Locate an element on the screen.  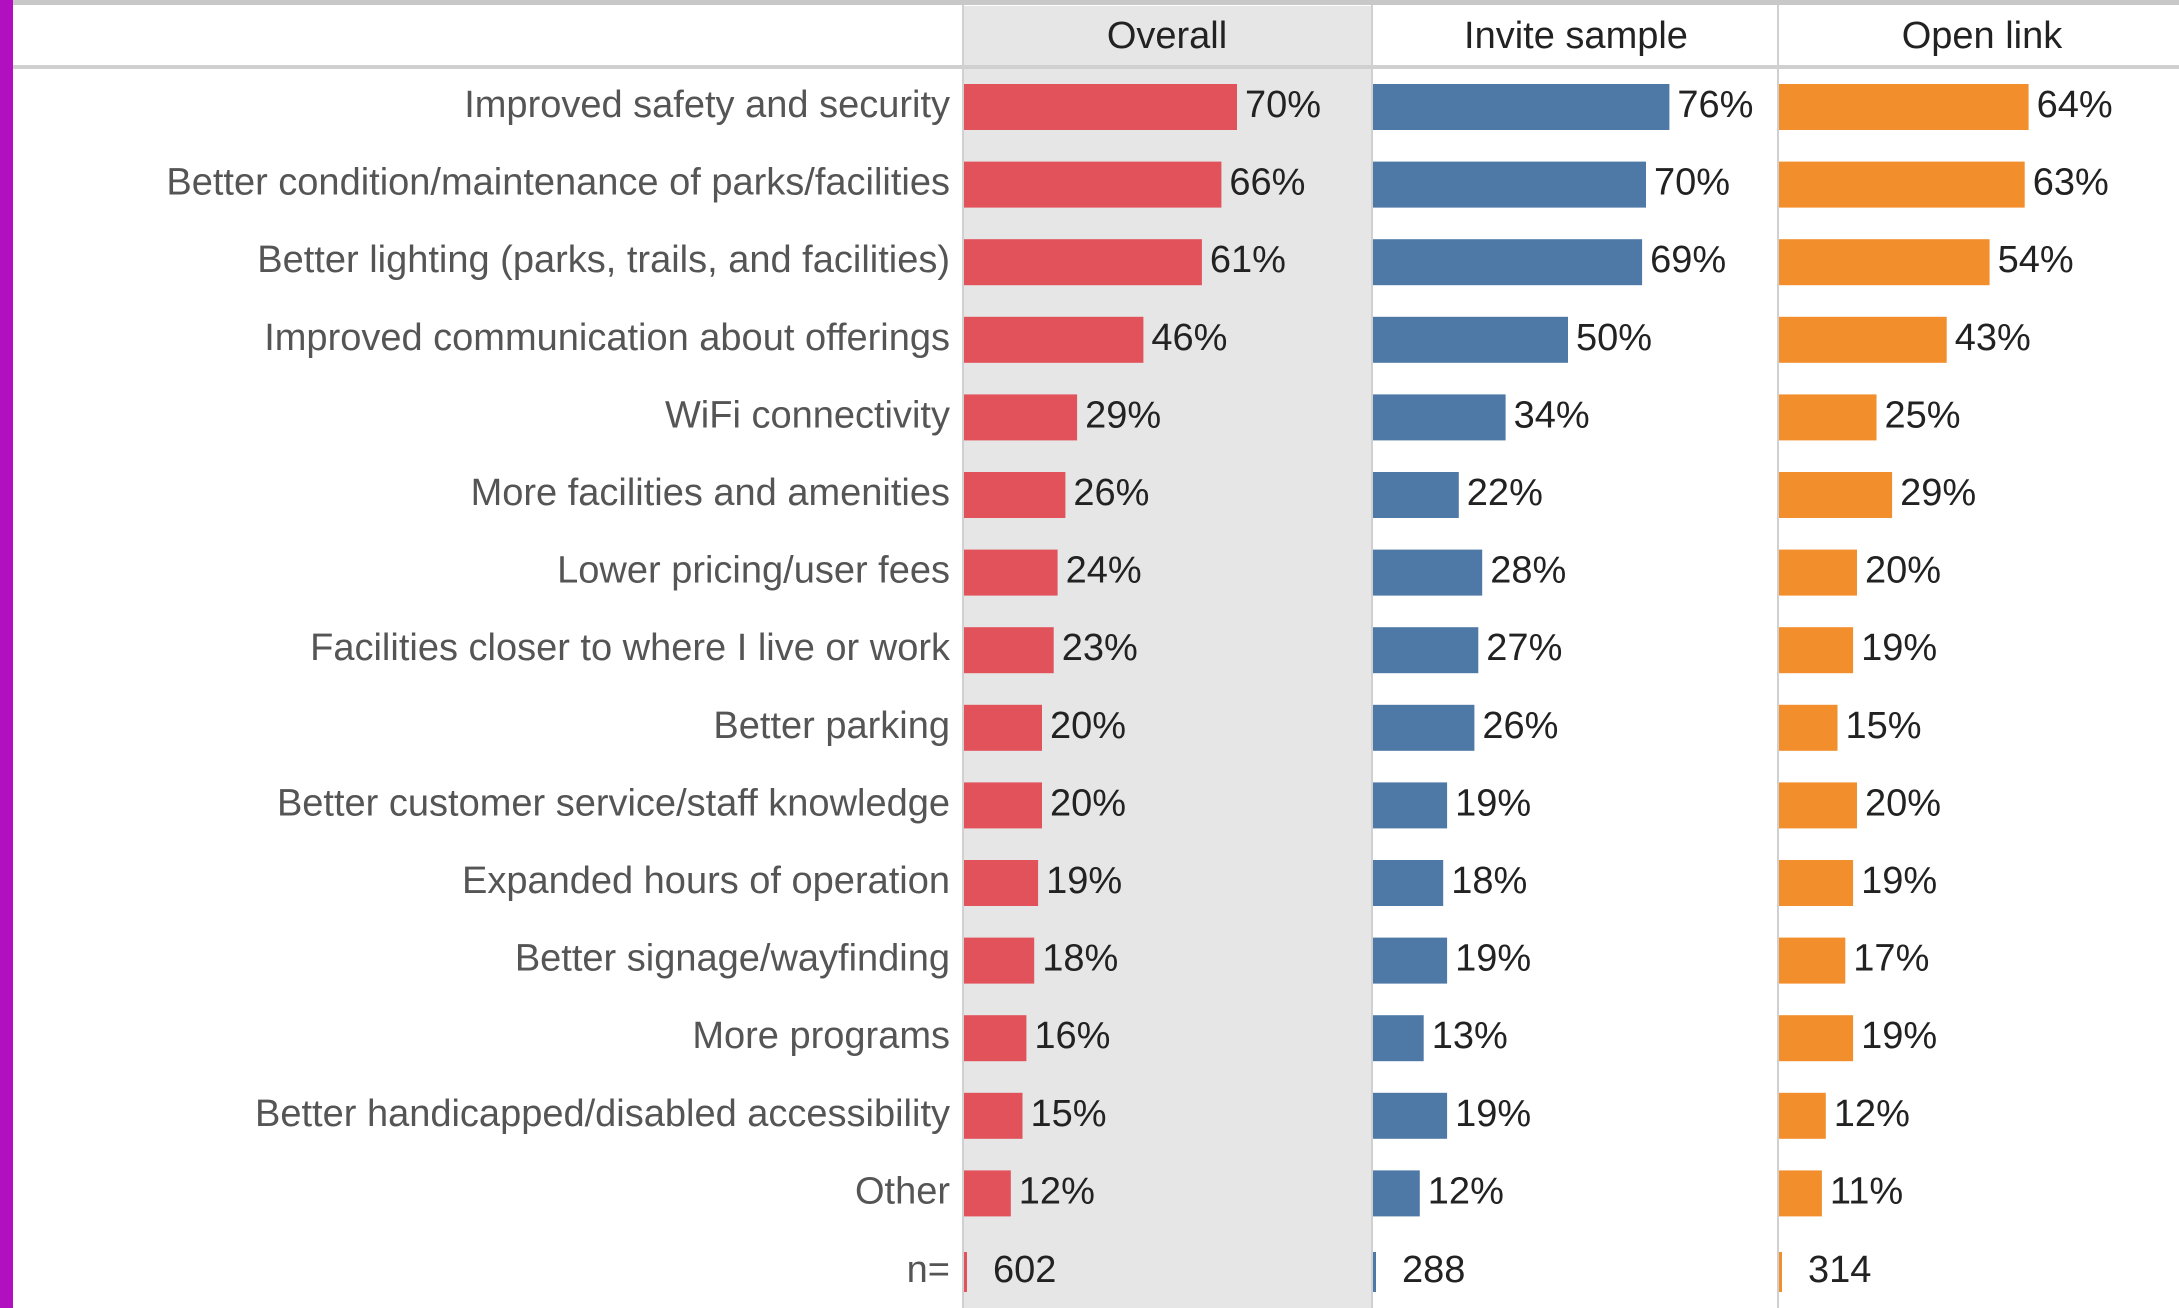
category-label: Improved communication about offerings is located at coordinates (607, 338).